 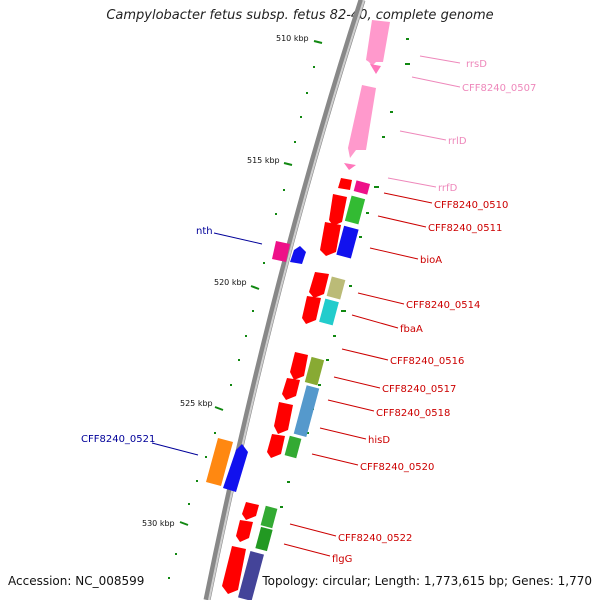 What do you see at coordinates (394, 253) in the screenshot?
I see `leader-bioA` at bounding box center [394, 253].